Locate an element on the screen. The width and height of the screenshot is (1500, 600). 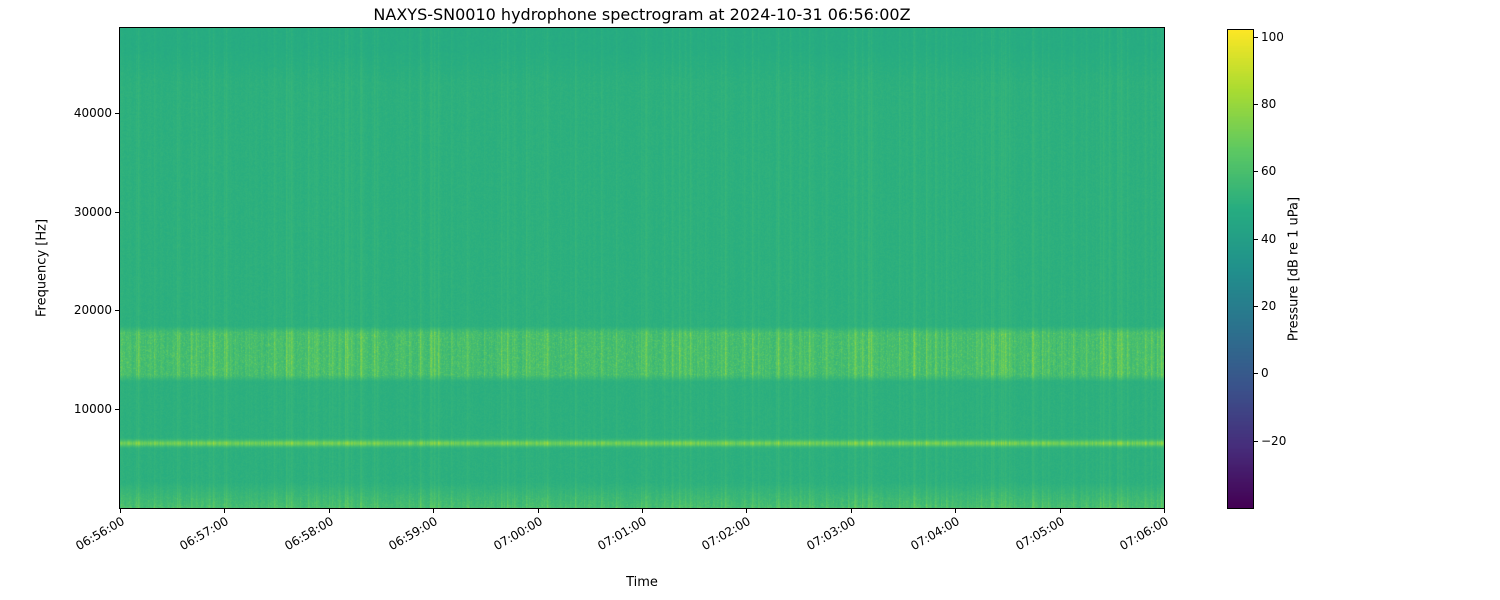
x-tick-label: 07:06:00 is located at coordinates (1144, 534).